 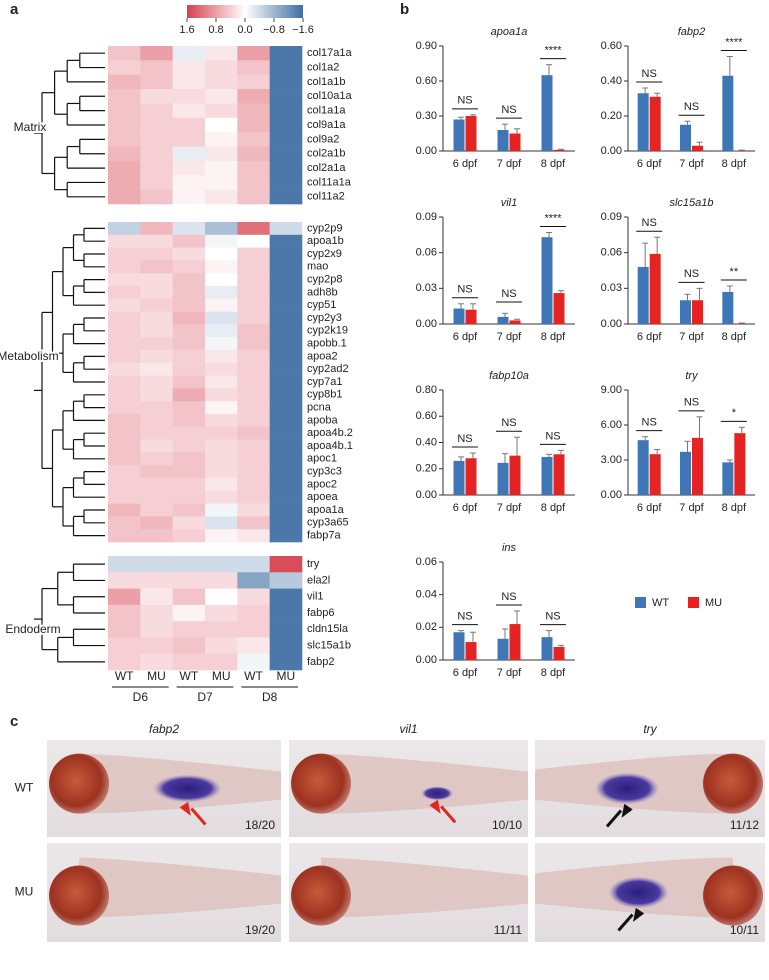 I want to click on legend-label: MU, so click(x=713, y=603).